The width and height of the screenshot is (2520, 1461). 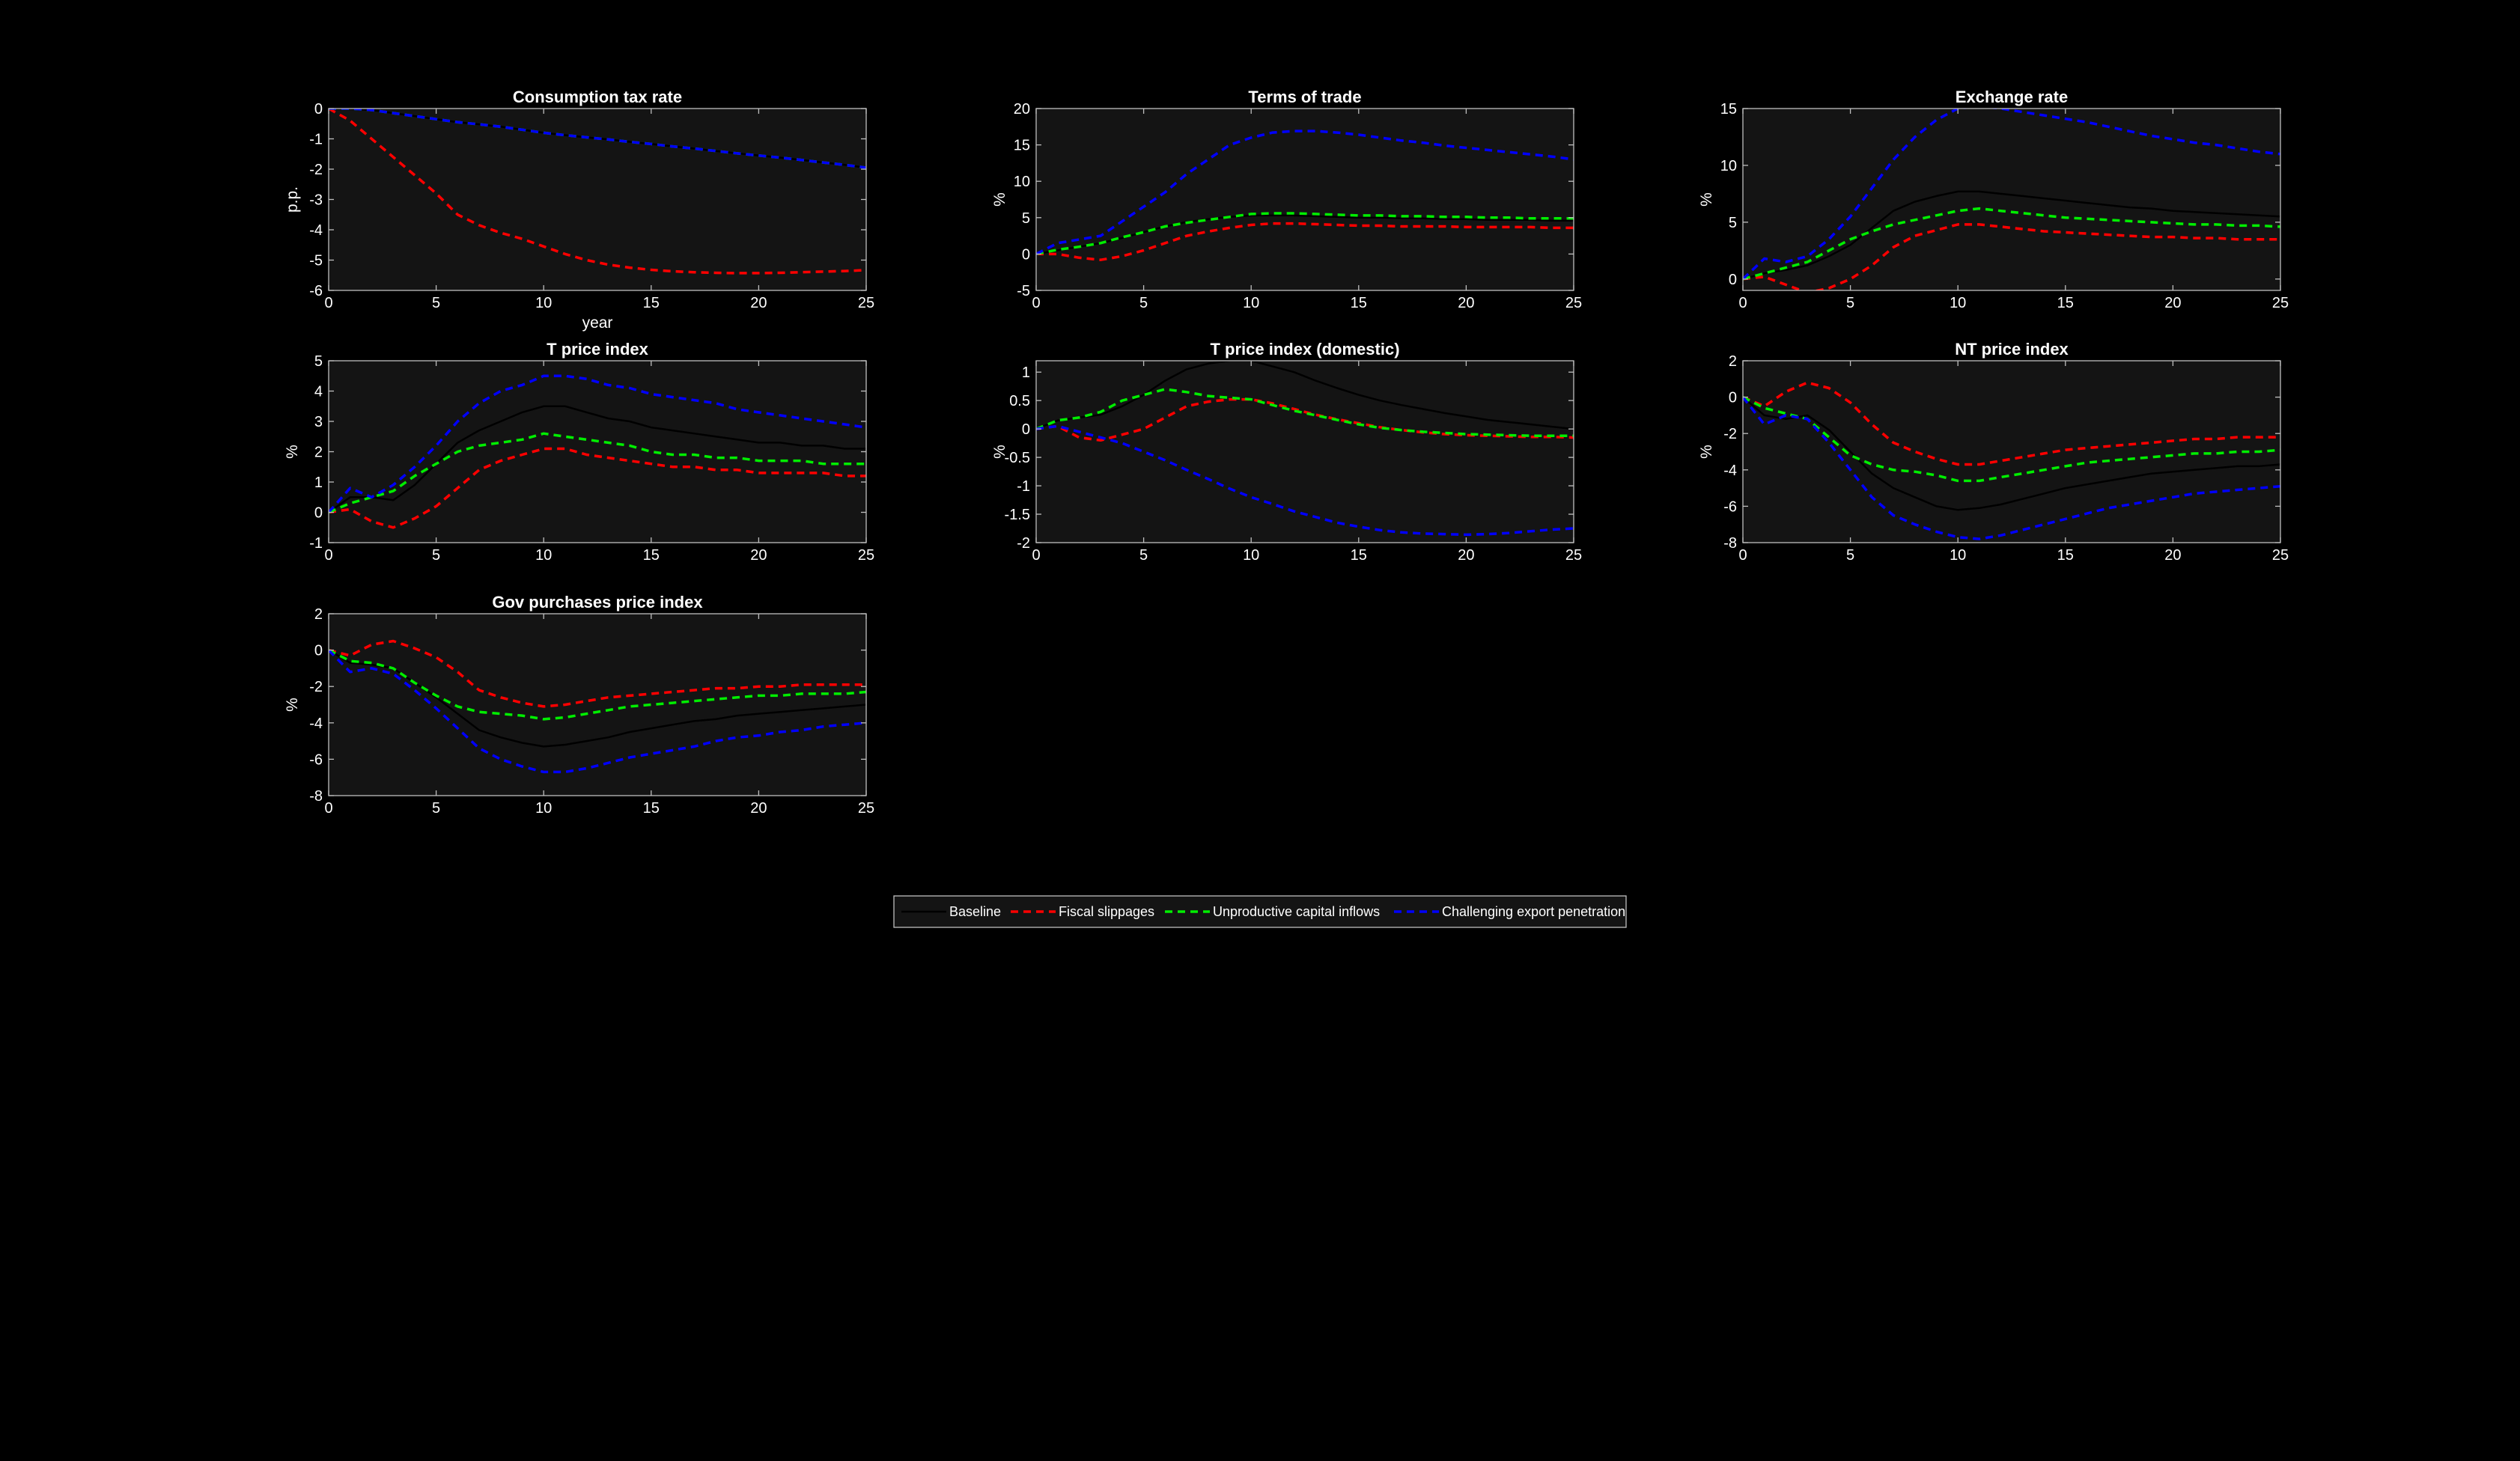 What do you see at coordinates (318, 422) in the screenshot?
I see `y-tick-label: 3` at bounding box center [318, 422].